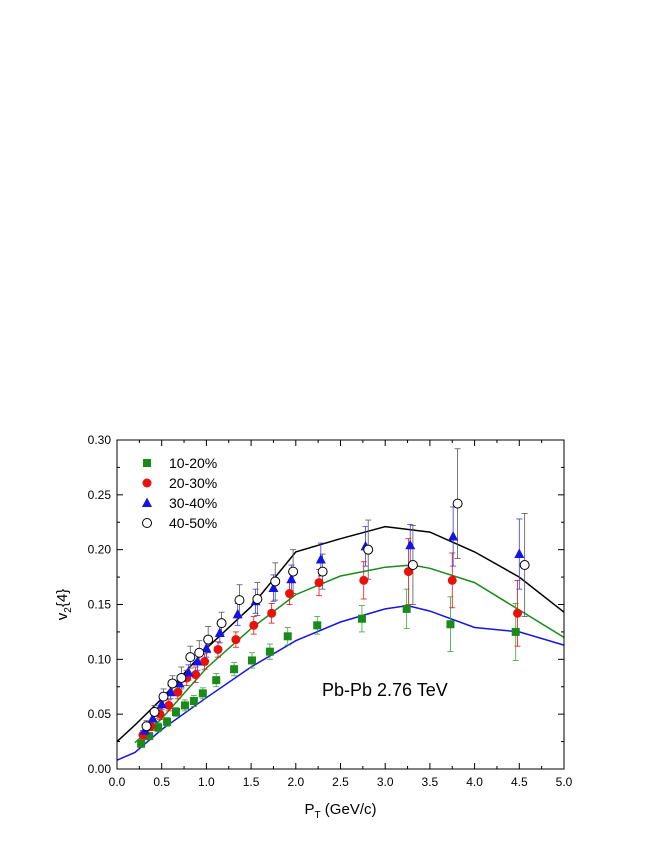 The image size is (654, 846). I want to click on y-axis-label-main: v, so click(62, 616).